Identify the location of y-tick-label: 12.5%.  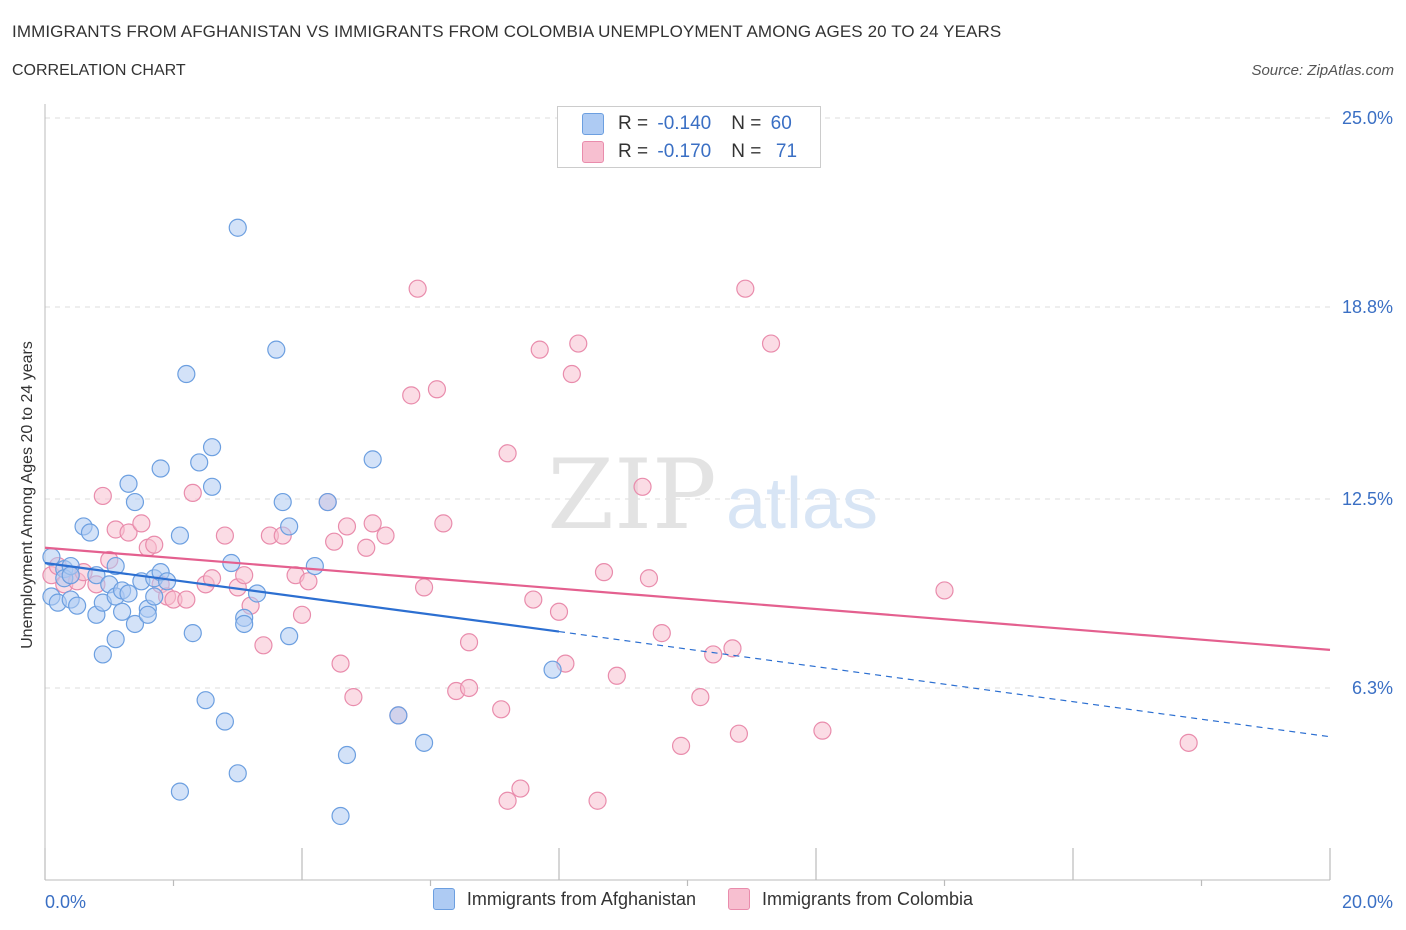
(1367, 499).